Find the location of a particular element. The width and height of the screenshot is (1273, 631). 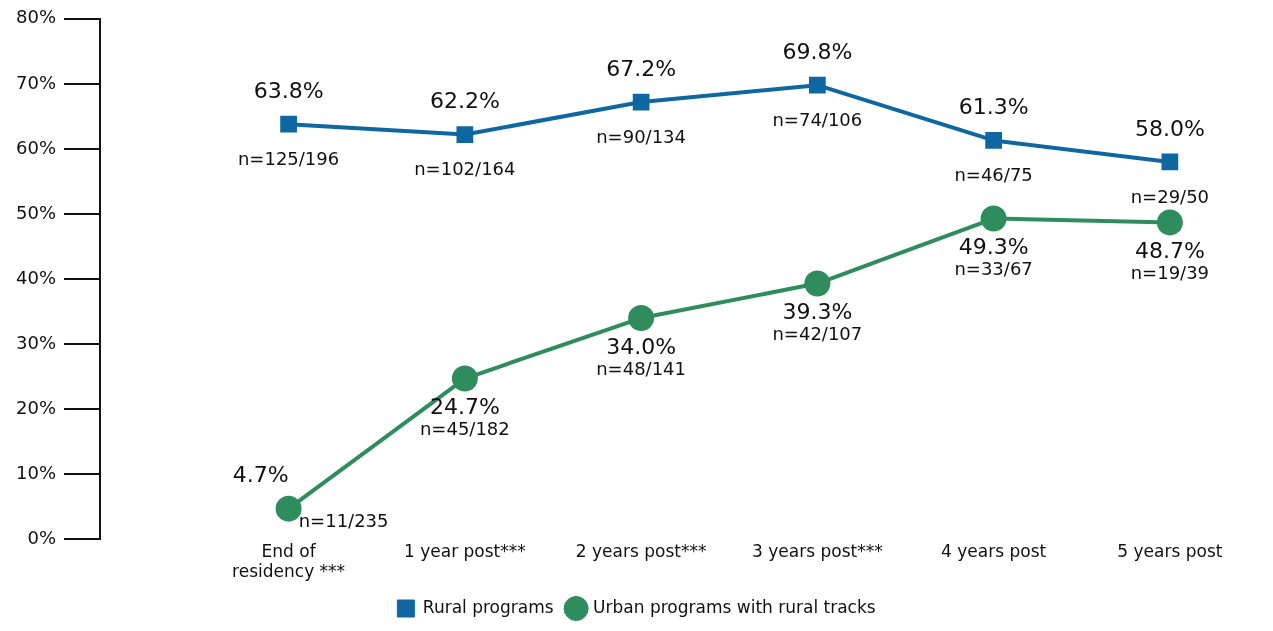

legend-label: Rural programs is located at coordinates (488, 606).